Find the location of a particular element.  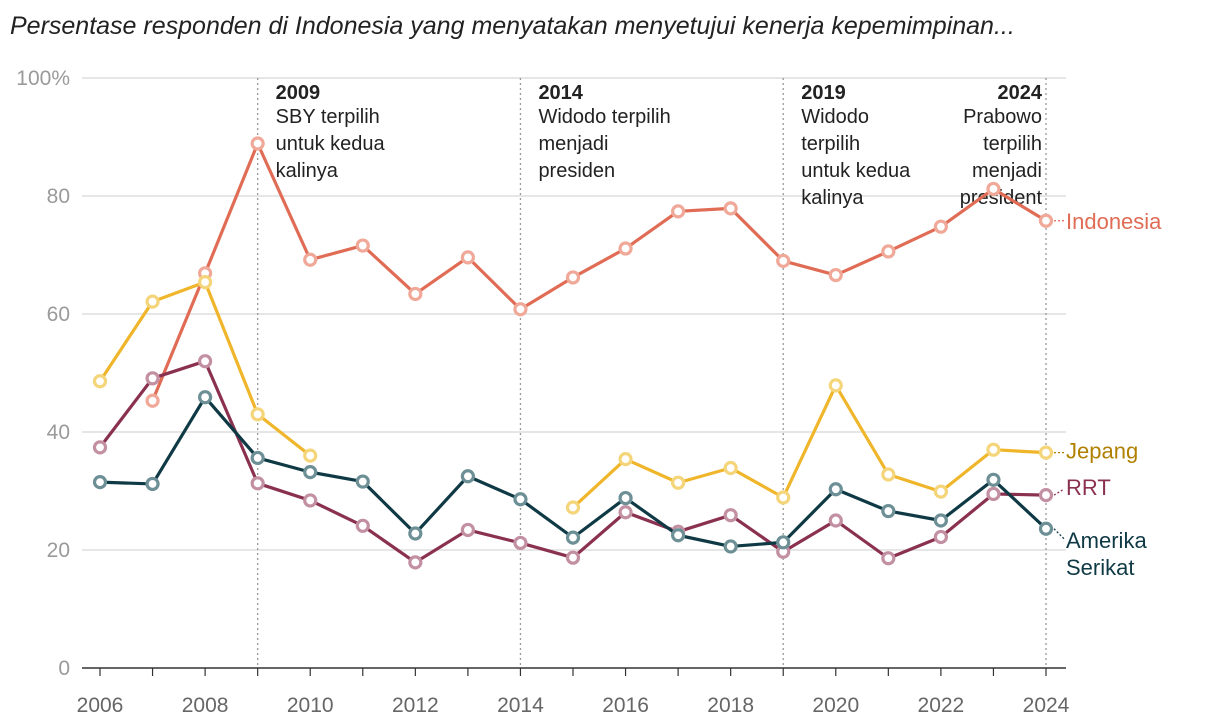

y-tick-label-40: 40 is located at coordinates (58, 432).